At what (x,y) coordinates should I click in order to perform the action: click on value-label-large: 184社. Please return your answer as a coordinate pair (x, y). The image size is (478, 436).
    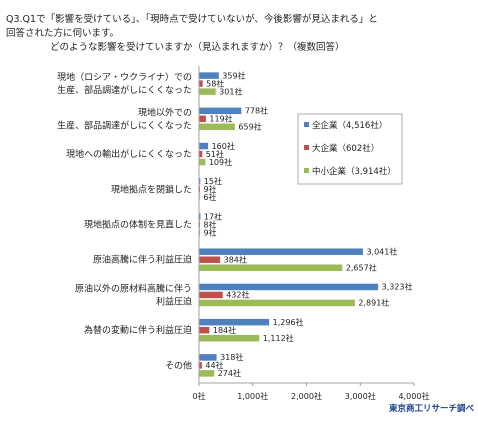
    Looking at the image, I should click on (224, 330).